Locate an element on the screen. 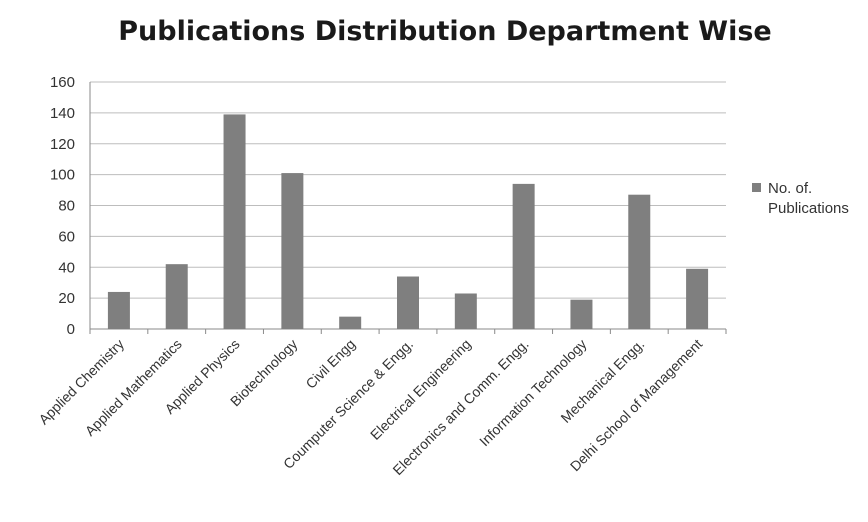 This screenshot has width=868, height=522. y-axis-ticks: 0 20 40 60 80 100 120 140 160 is located at coordinates (62, 206).